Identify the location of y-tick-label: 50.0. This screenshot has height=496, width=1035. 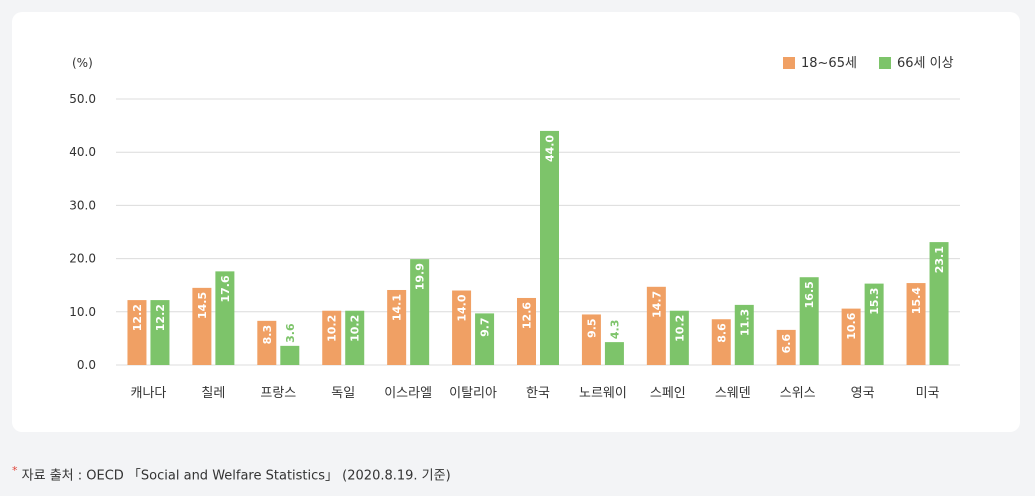
(82, 99).